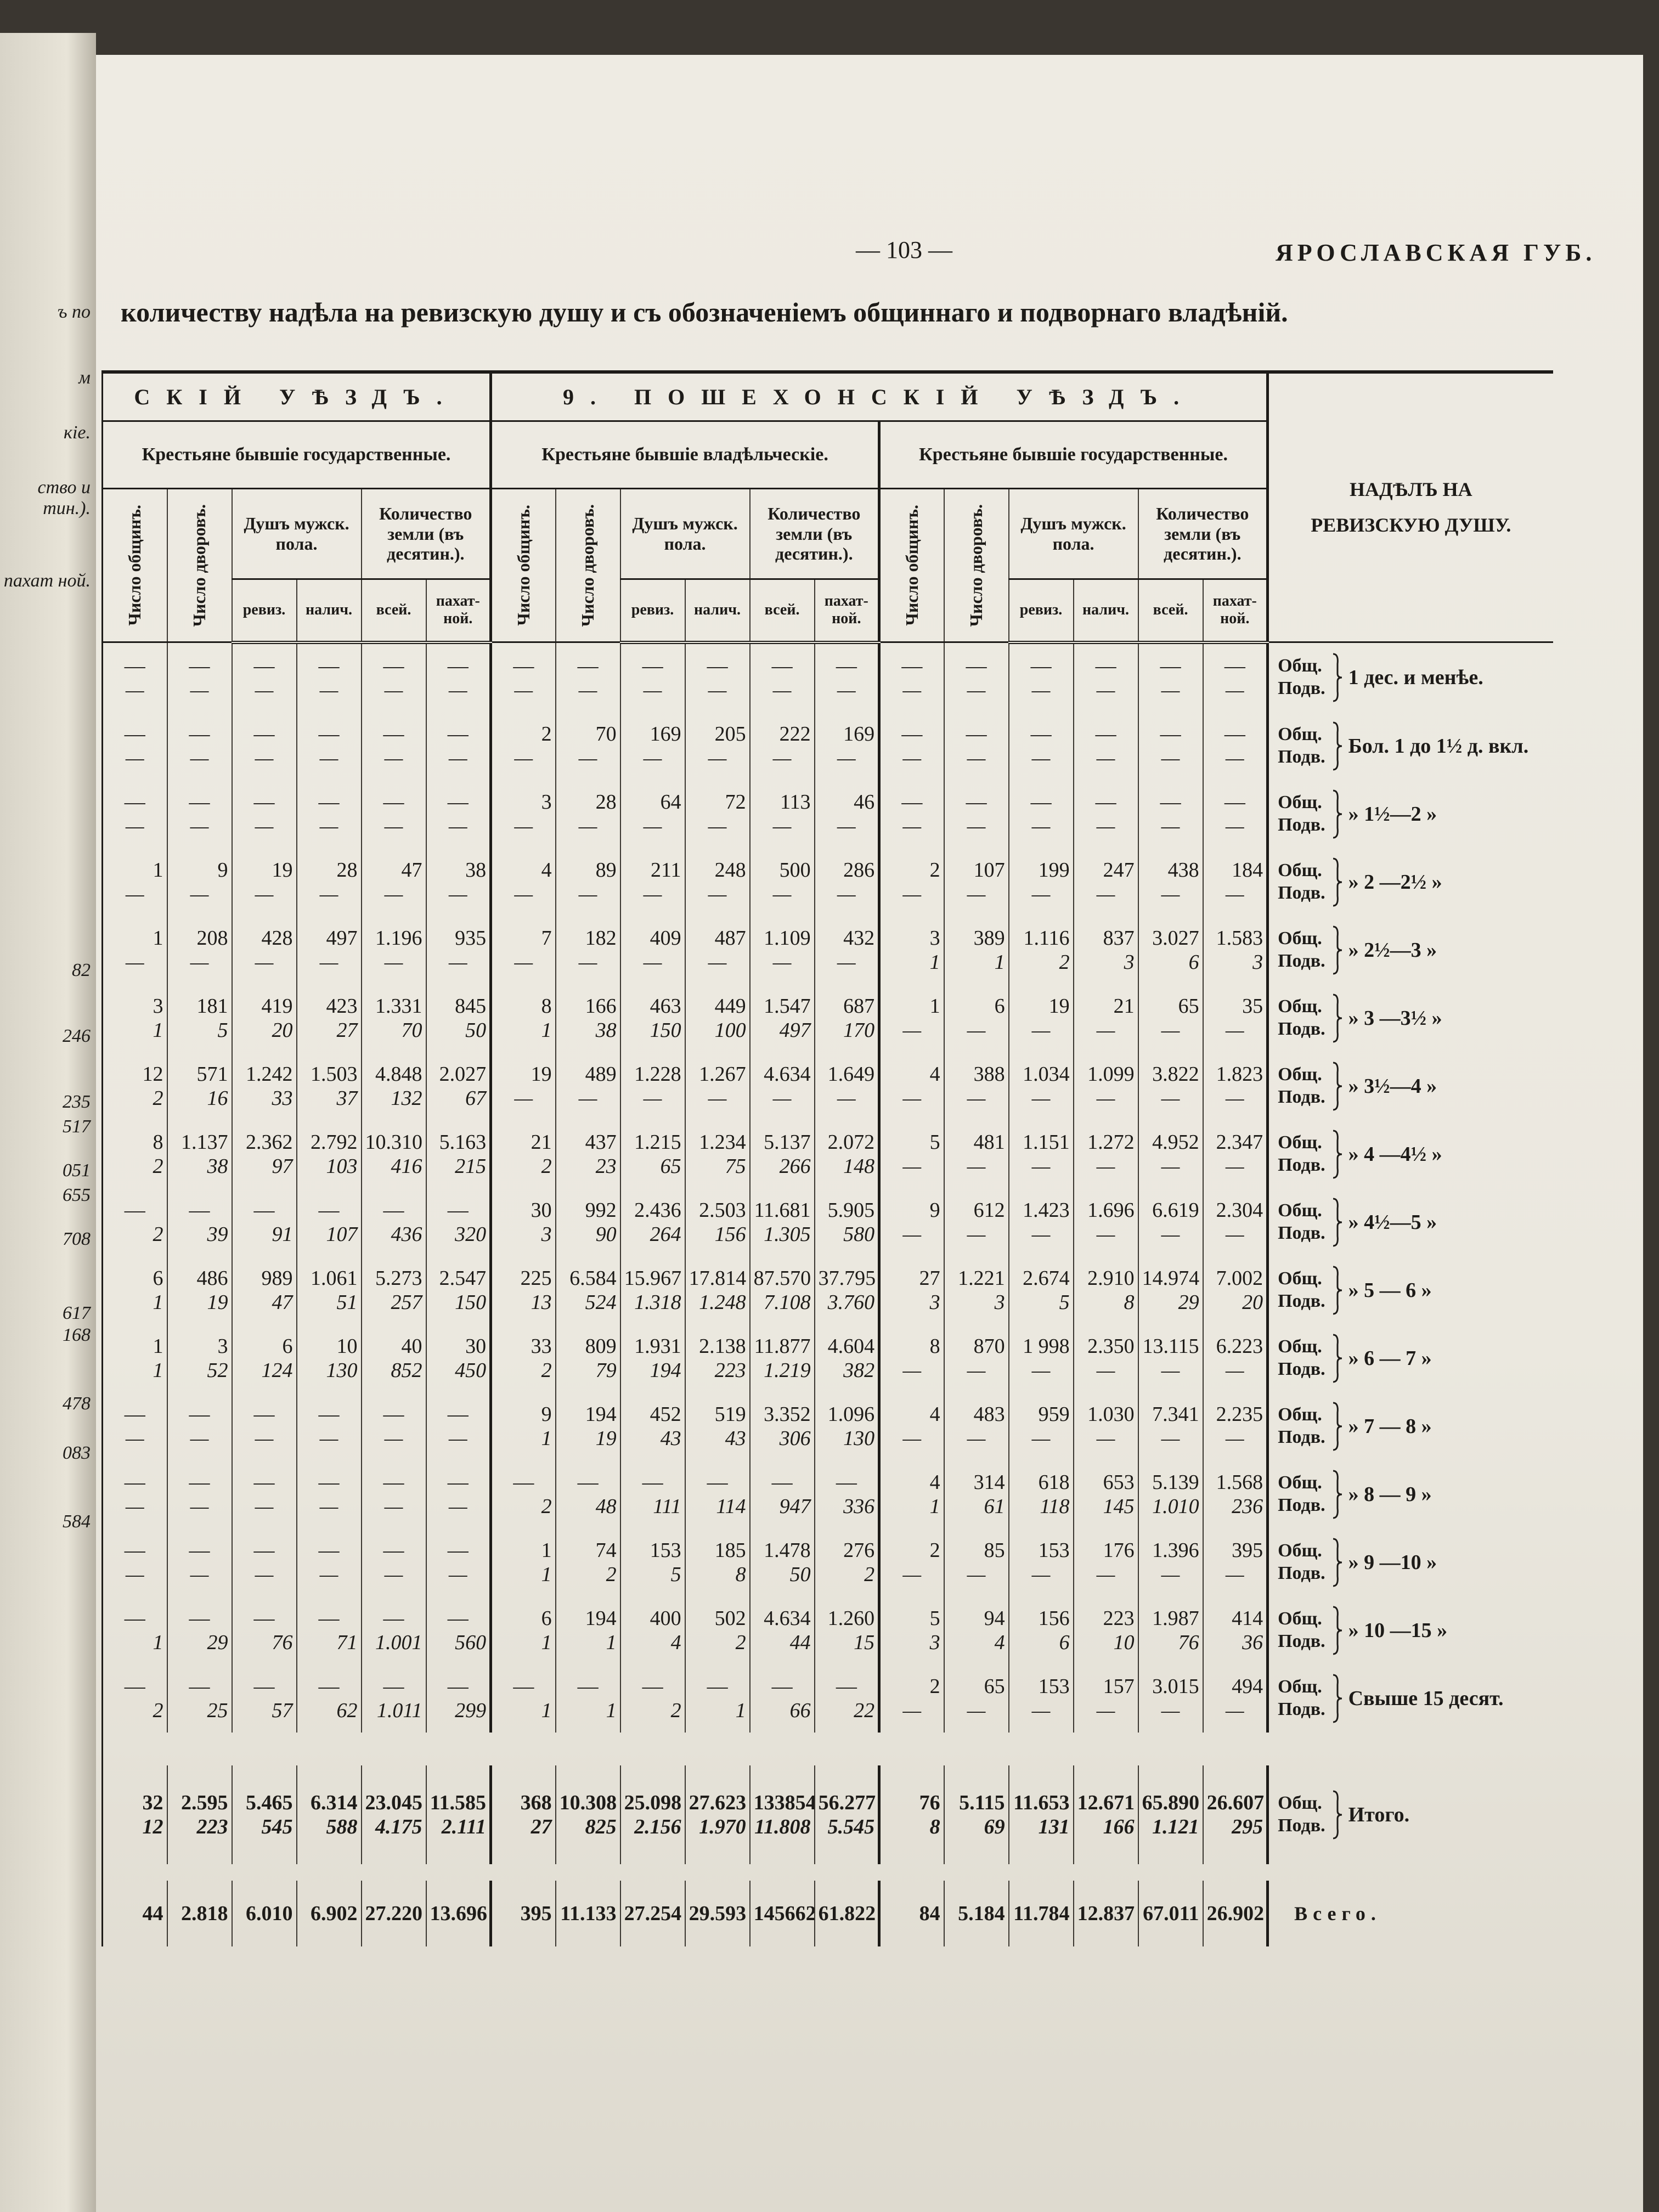 The image size is (1659, 2212). I want to click on cell: 2.138, so click(717, 1341).